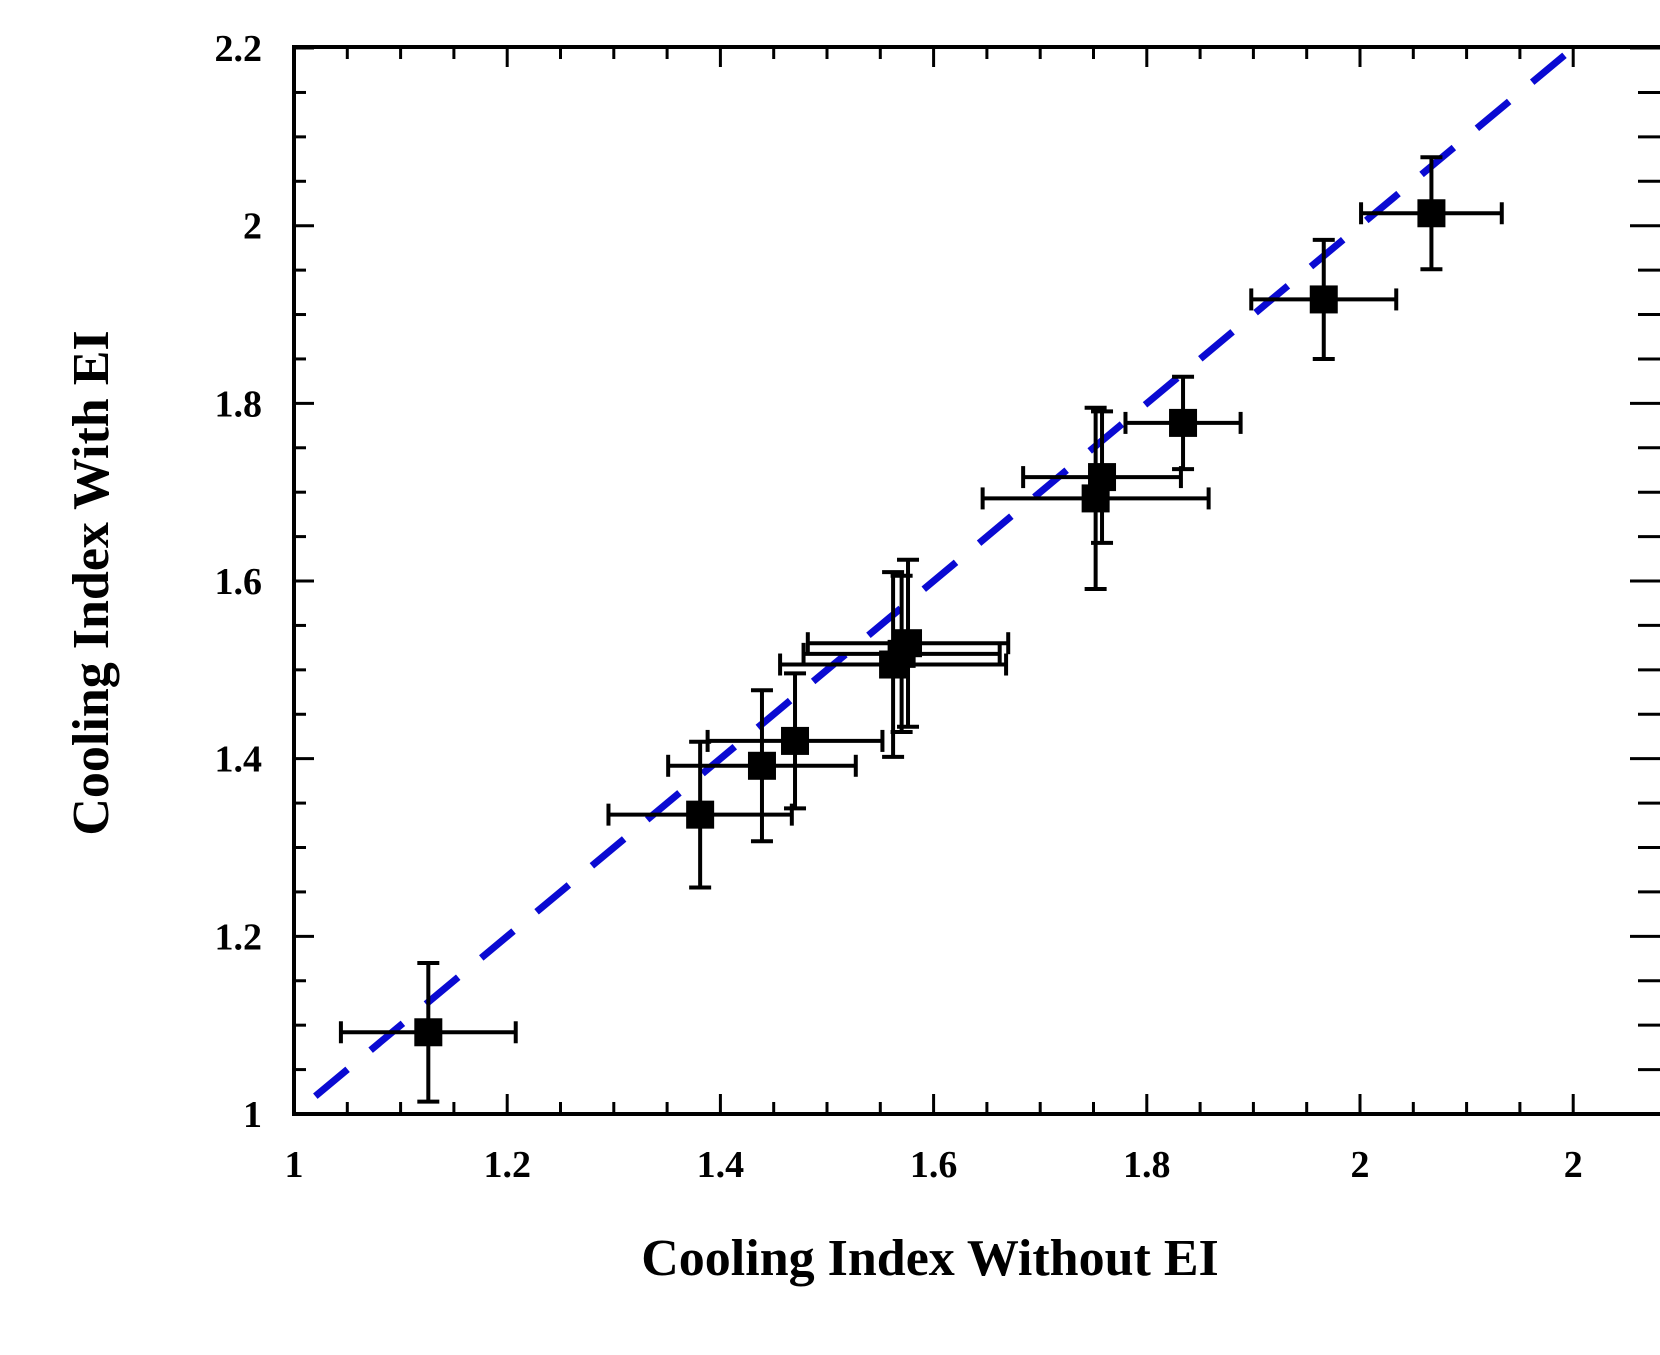  I want to click on x-tick-label: 1.4, so click(721, 1165).